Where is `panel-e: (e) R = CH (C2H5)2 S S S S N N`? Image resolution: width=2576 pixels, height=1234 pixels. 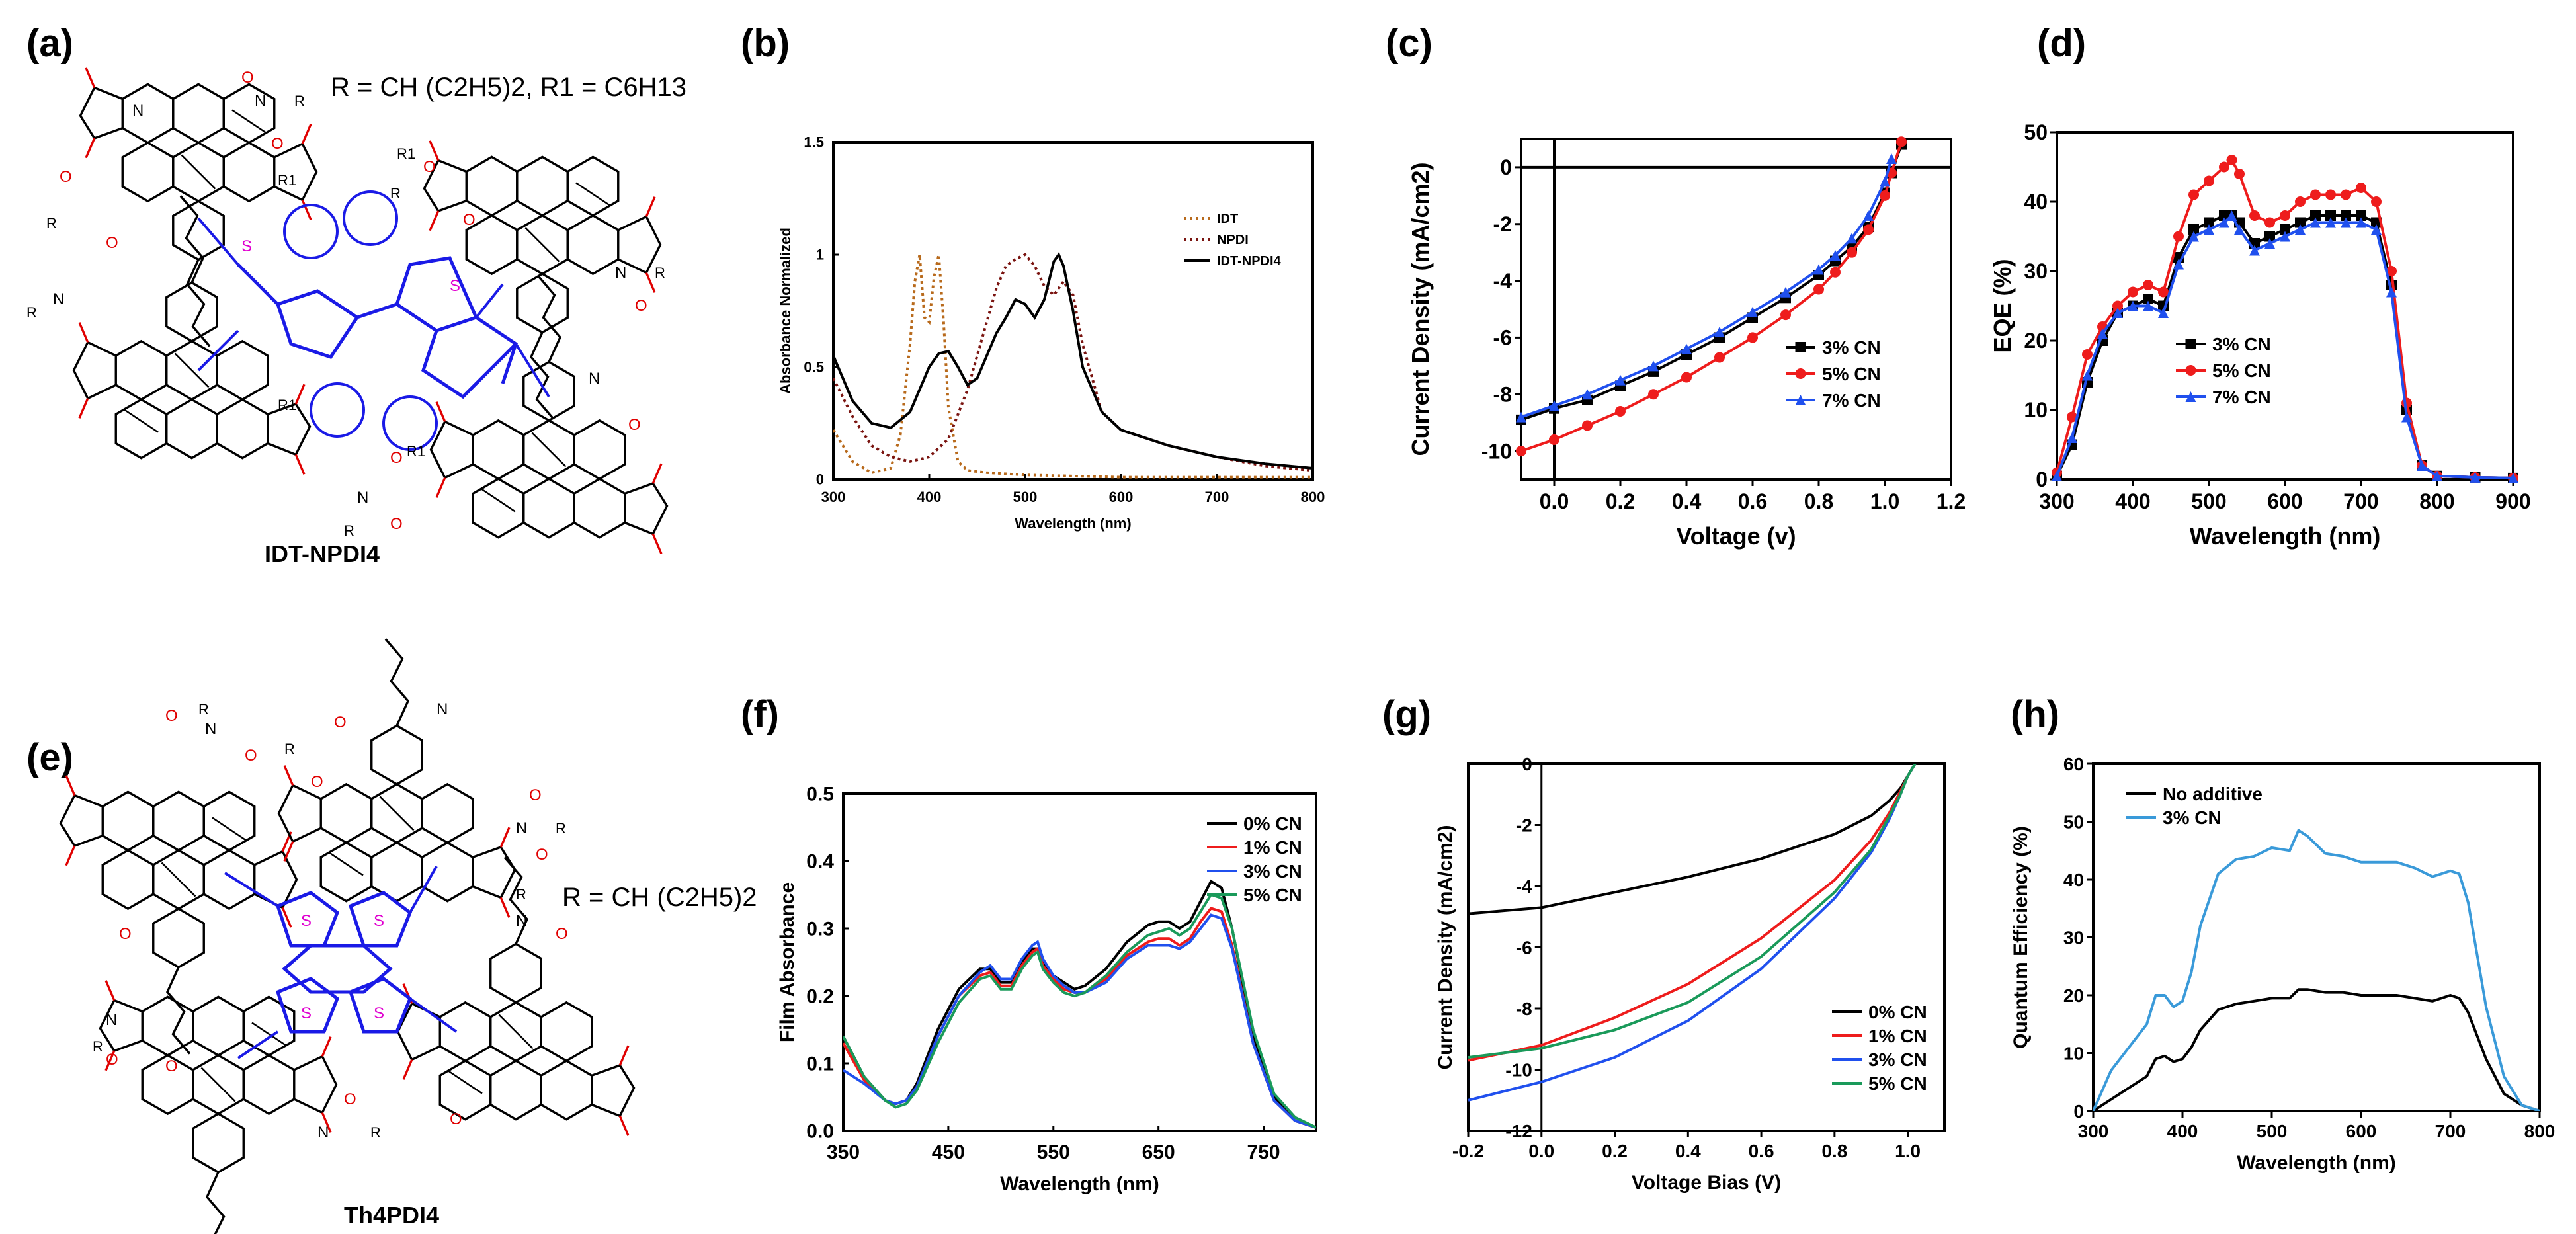 panel-e: (e) R = CH (C2H5)2 S S S S N N is located at coordinates (391, 936).